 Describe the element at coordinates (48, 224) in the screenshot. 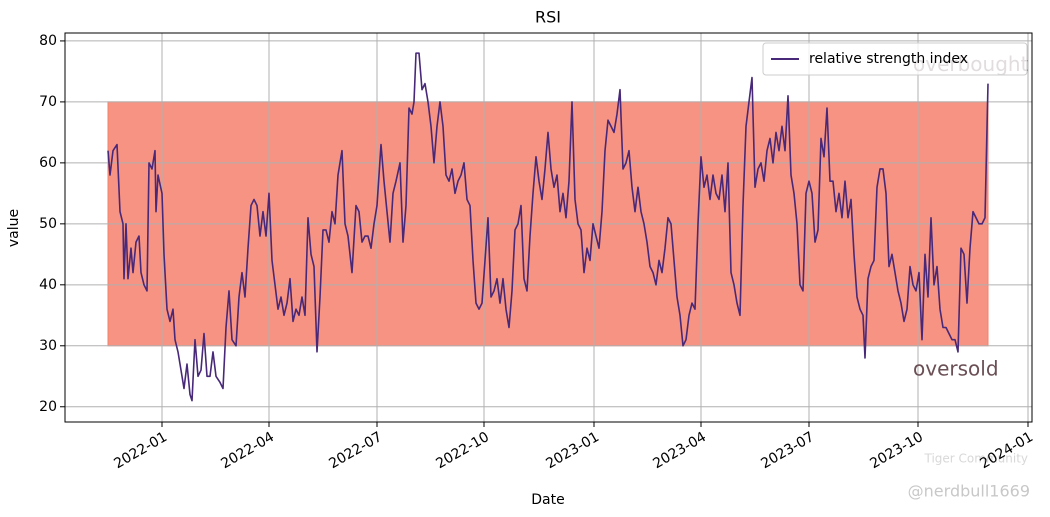

I see `y-tick-label: 50` at that location.